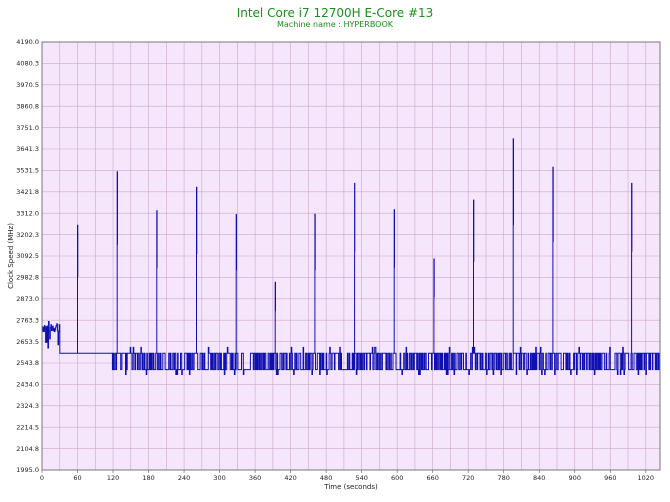 The width and height of the screenshot is (670, 502). Describe the element at coordinates (575, 478) in the screenshot. I see `x-tick-label: 900` at that location.